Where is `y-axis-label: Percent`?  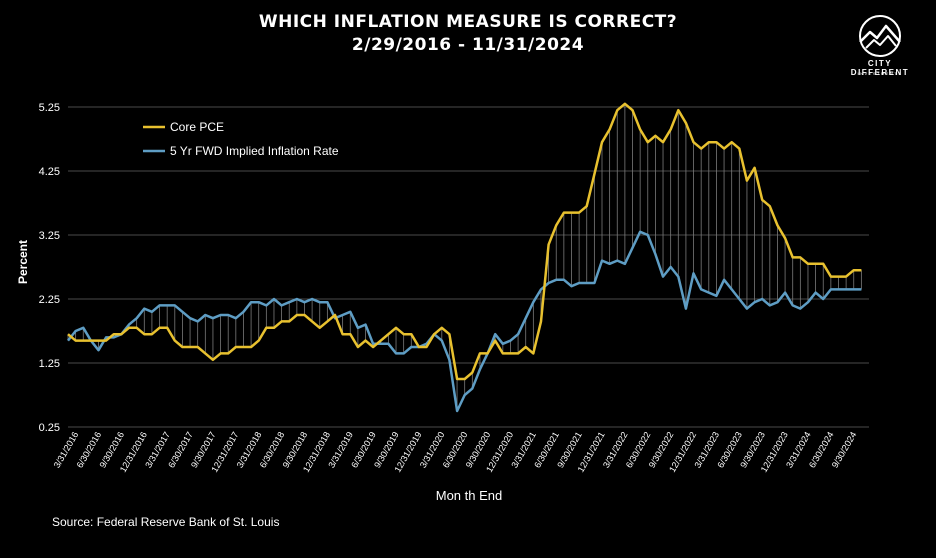
y-axis-label: Percent is located at coordinates (23, 262).